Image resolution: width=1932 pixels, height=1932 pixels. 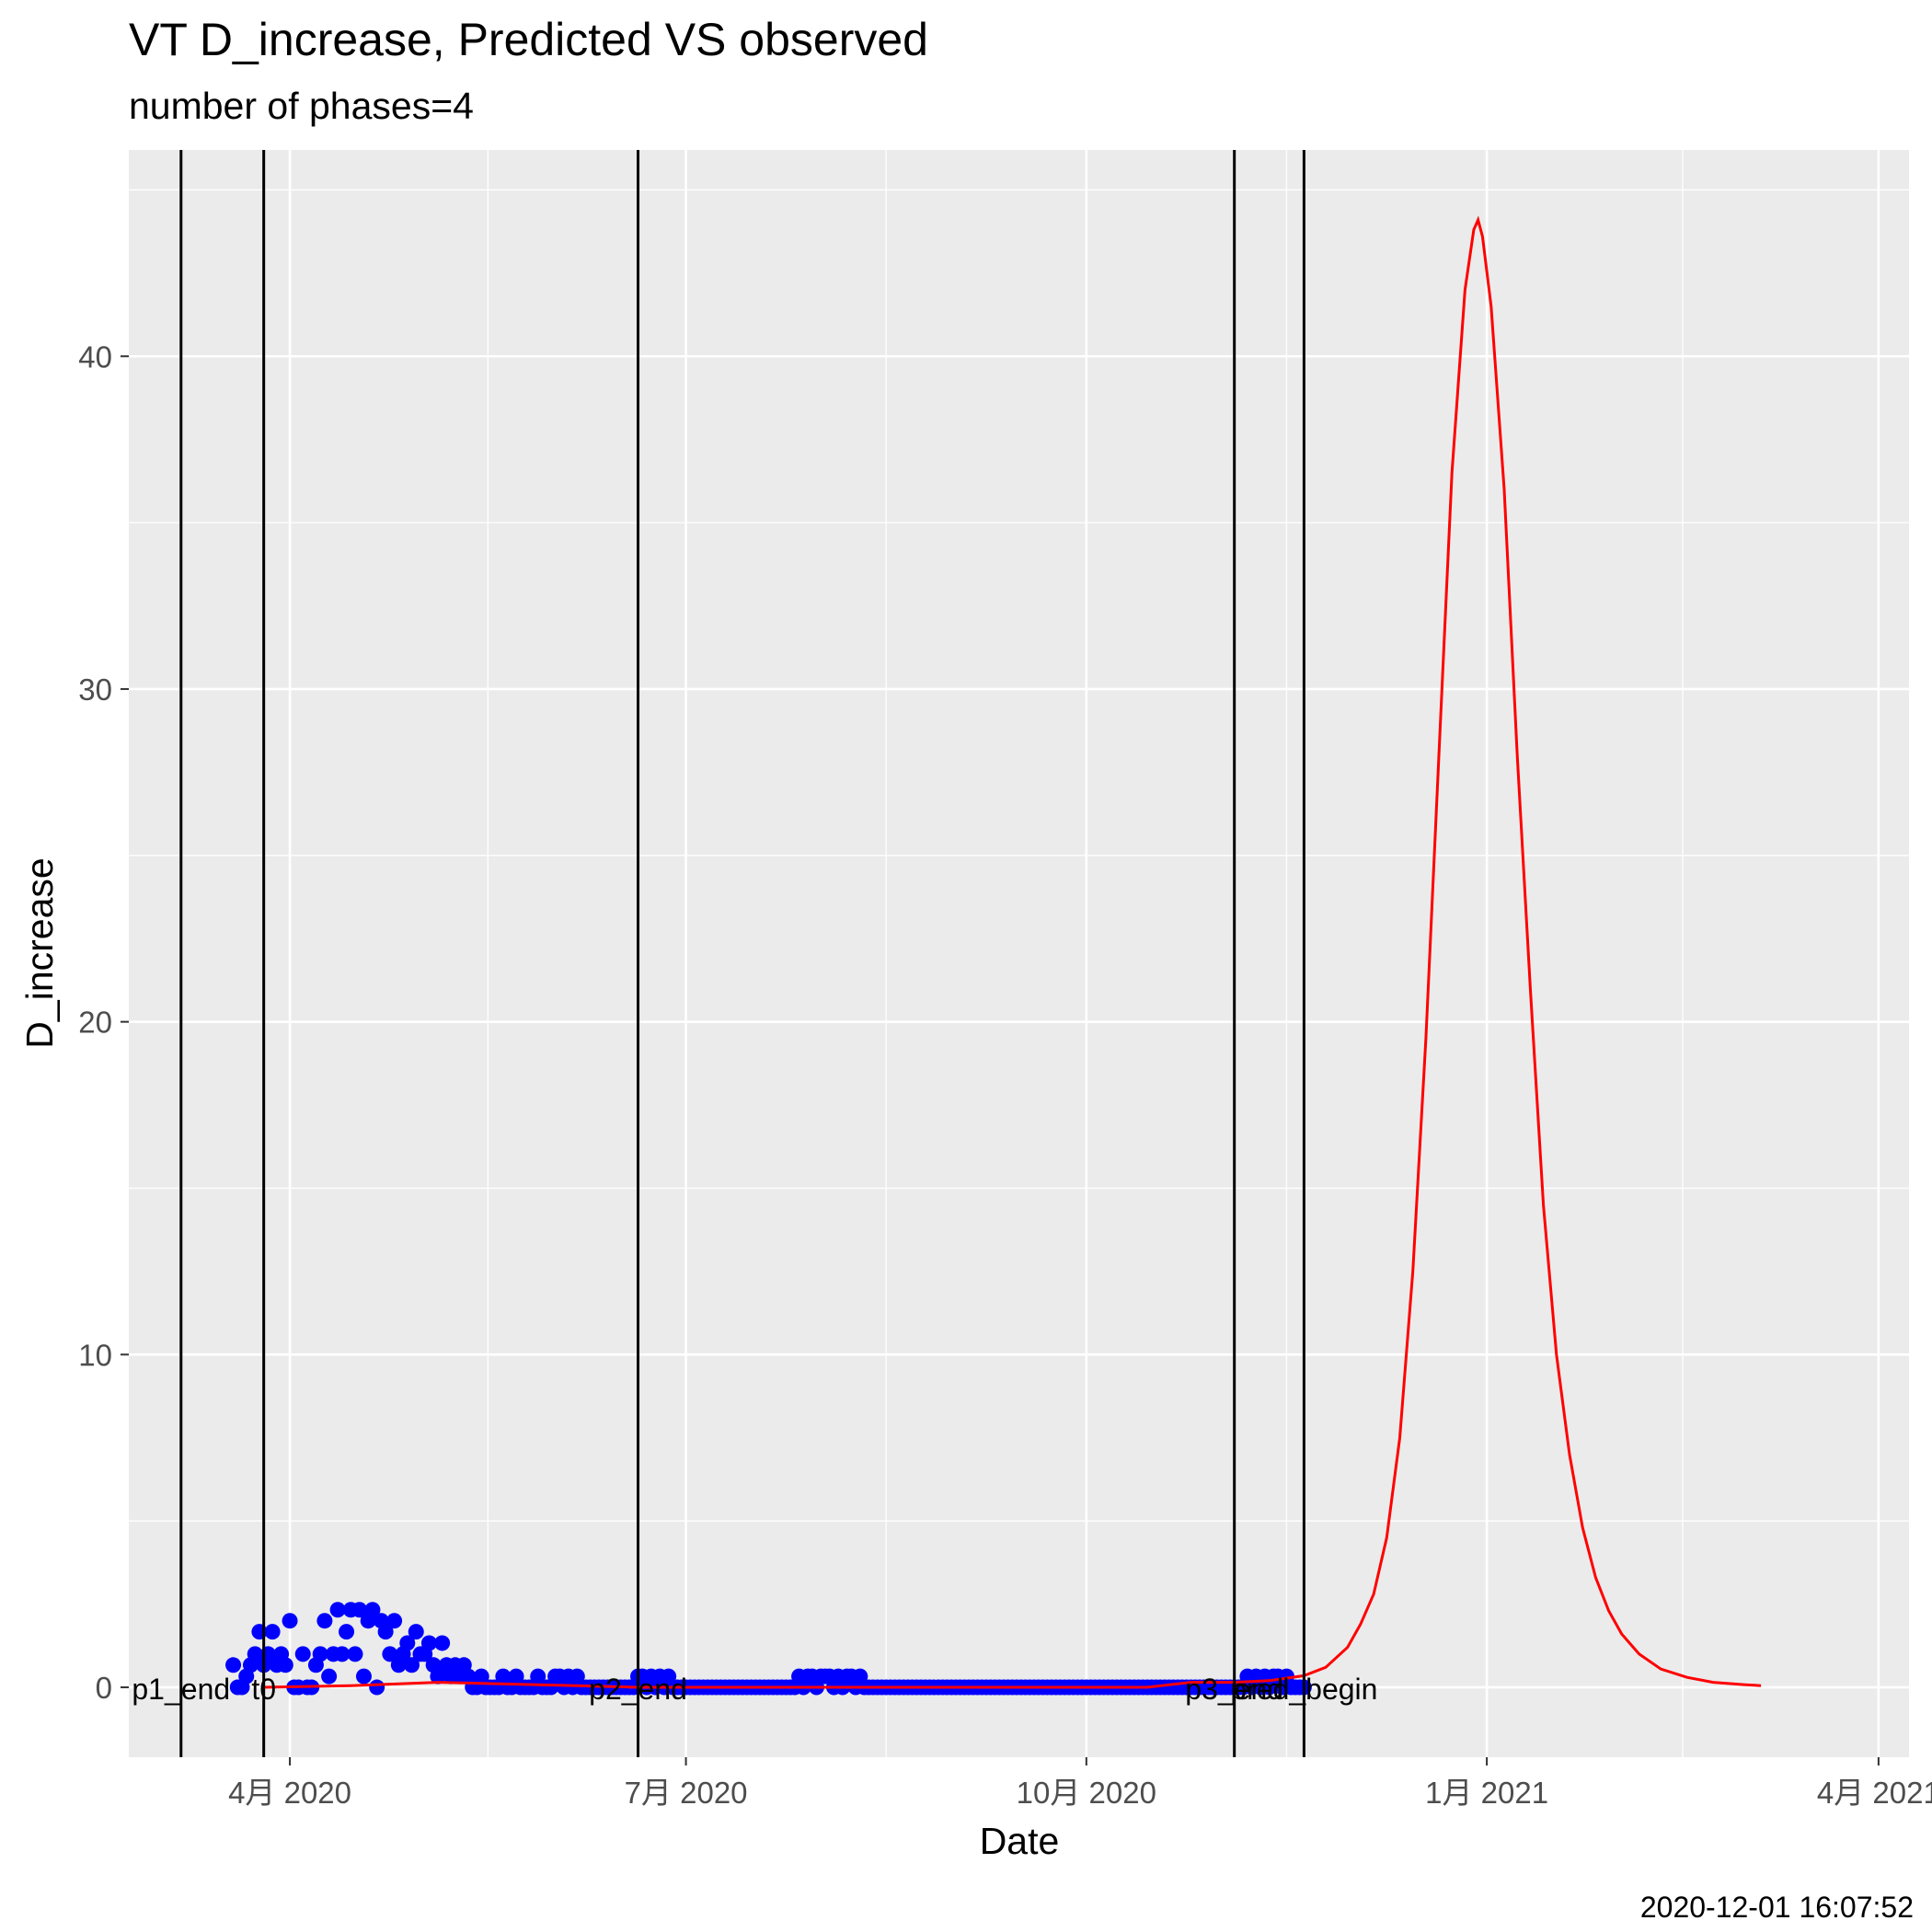 What do you see at coordinates (95, 356) in the screenshot?
I see `y-tick-label: 40` at bounding box center [95, 356].